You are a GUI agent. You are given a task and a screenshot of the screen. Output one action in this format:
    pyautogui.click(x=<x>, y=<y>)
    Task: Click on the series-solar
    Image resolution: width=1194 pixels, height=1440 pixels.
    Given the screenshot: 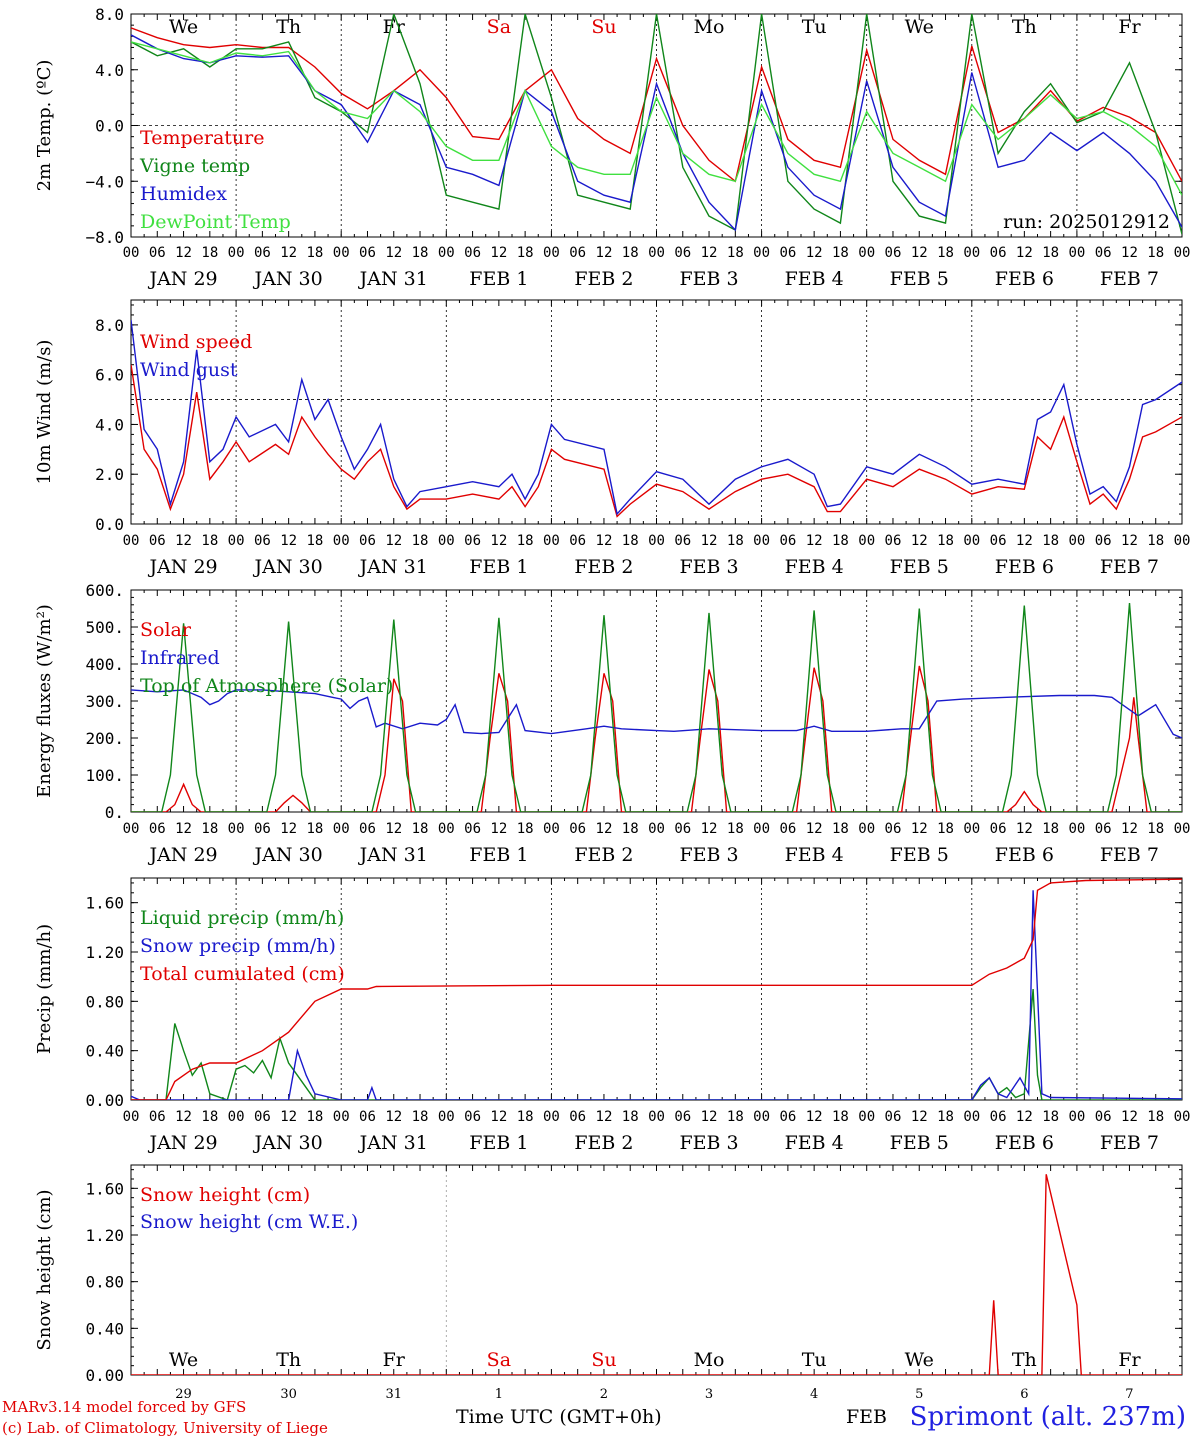 What is the action you would take?
    pyautogui.click(x=656, y=738)
    